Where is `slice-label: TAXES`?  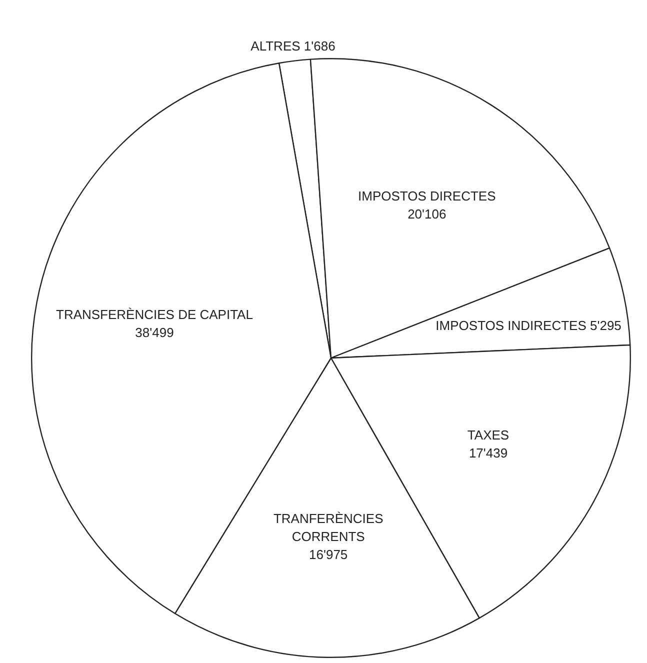
slice-label: TAXES is located at coordinates (488, 434).